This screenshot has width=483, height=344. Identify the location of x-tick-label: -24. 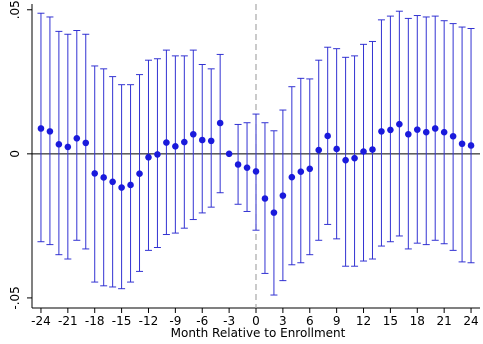
(41, 321).